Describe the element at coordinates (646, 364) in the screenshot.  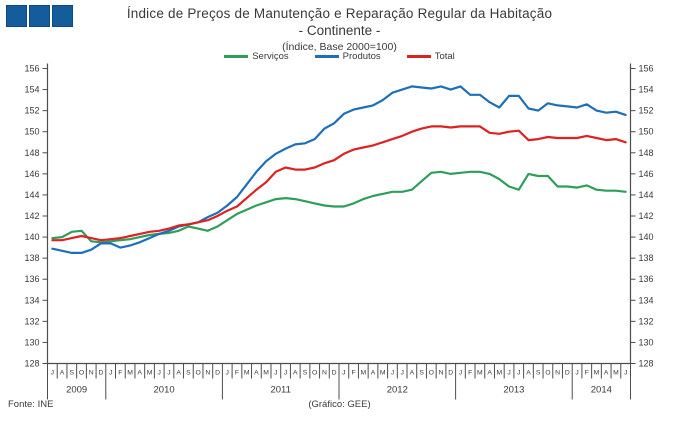
I see `y-tick-label-right: 128` at that location.